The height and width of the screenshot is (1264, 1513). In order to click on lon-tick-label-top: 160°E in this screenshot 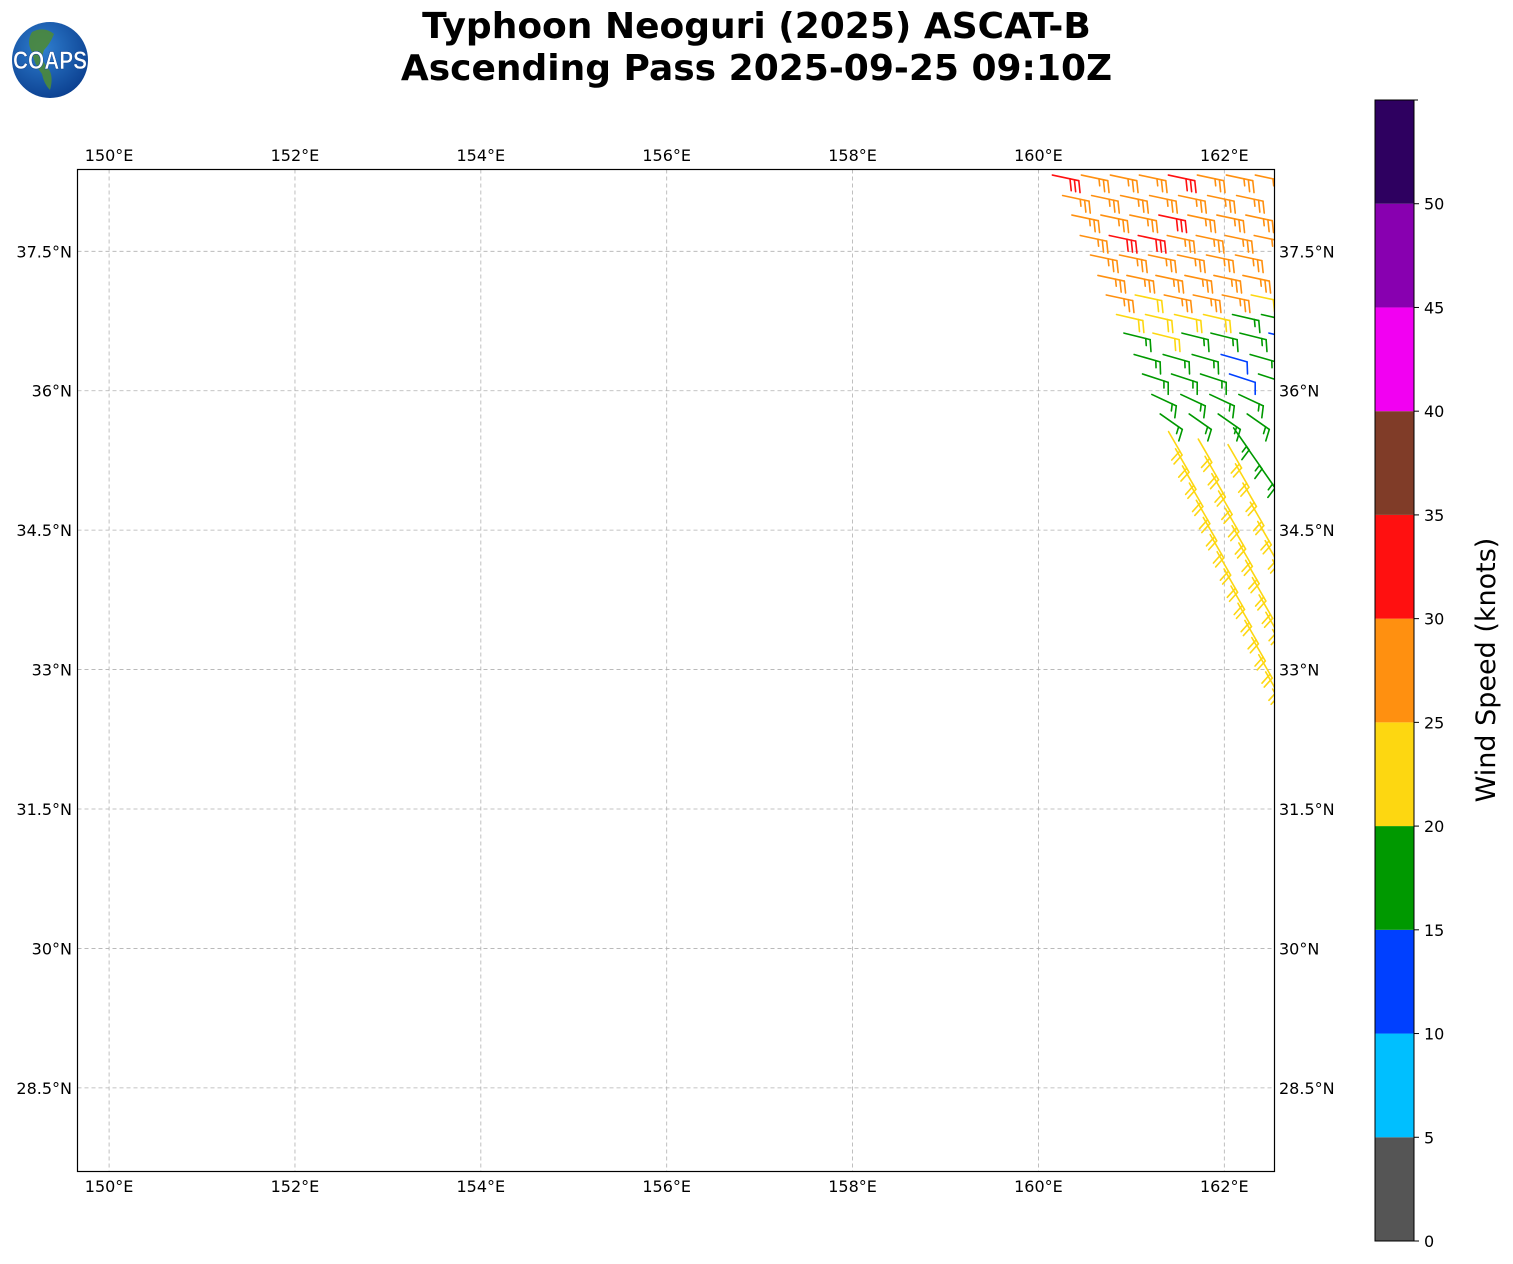, I will do `click(1038, 155)`.